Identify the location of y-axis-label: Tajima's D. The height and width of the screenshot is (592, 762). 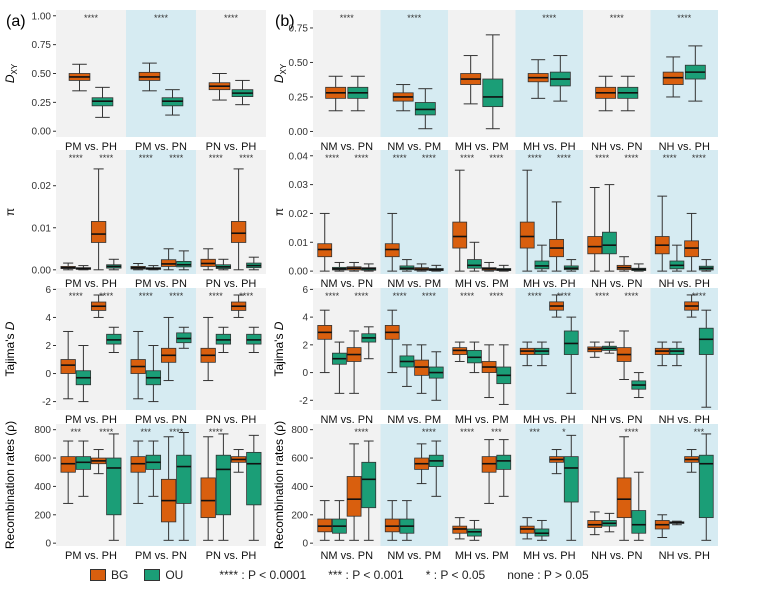
(10, 348).